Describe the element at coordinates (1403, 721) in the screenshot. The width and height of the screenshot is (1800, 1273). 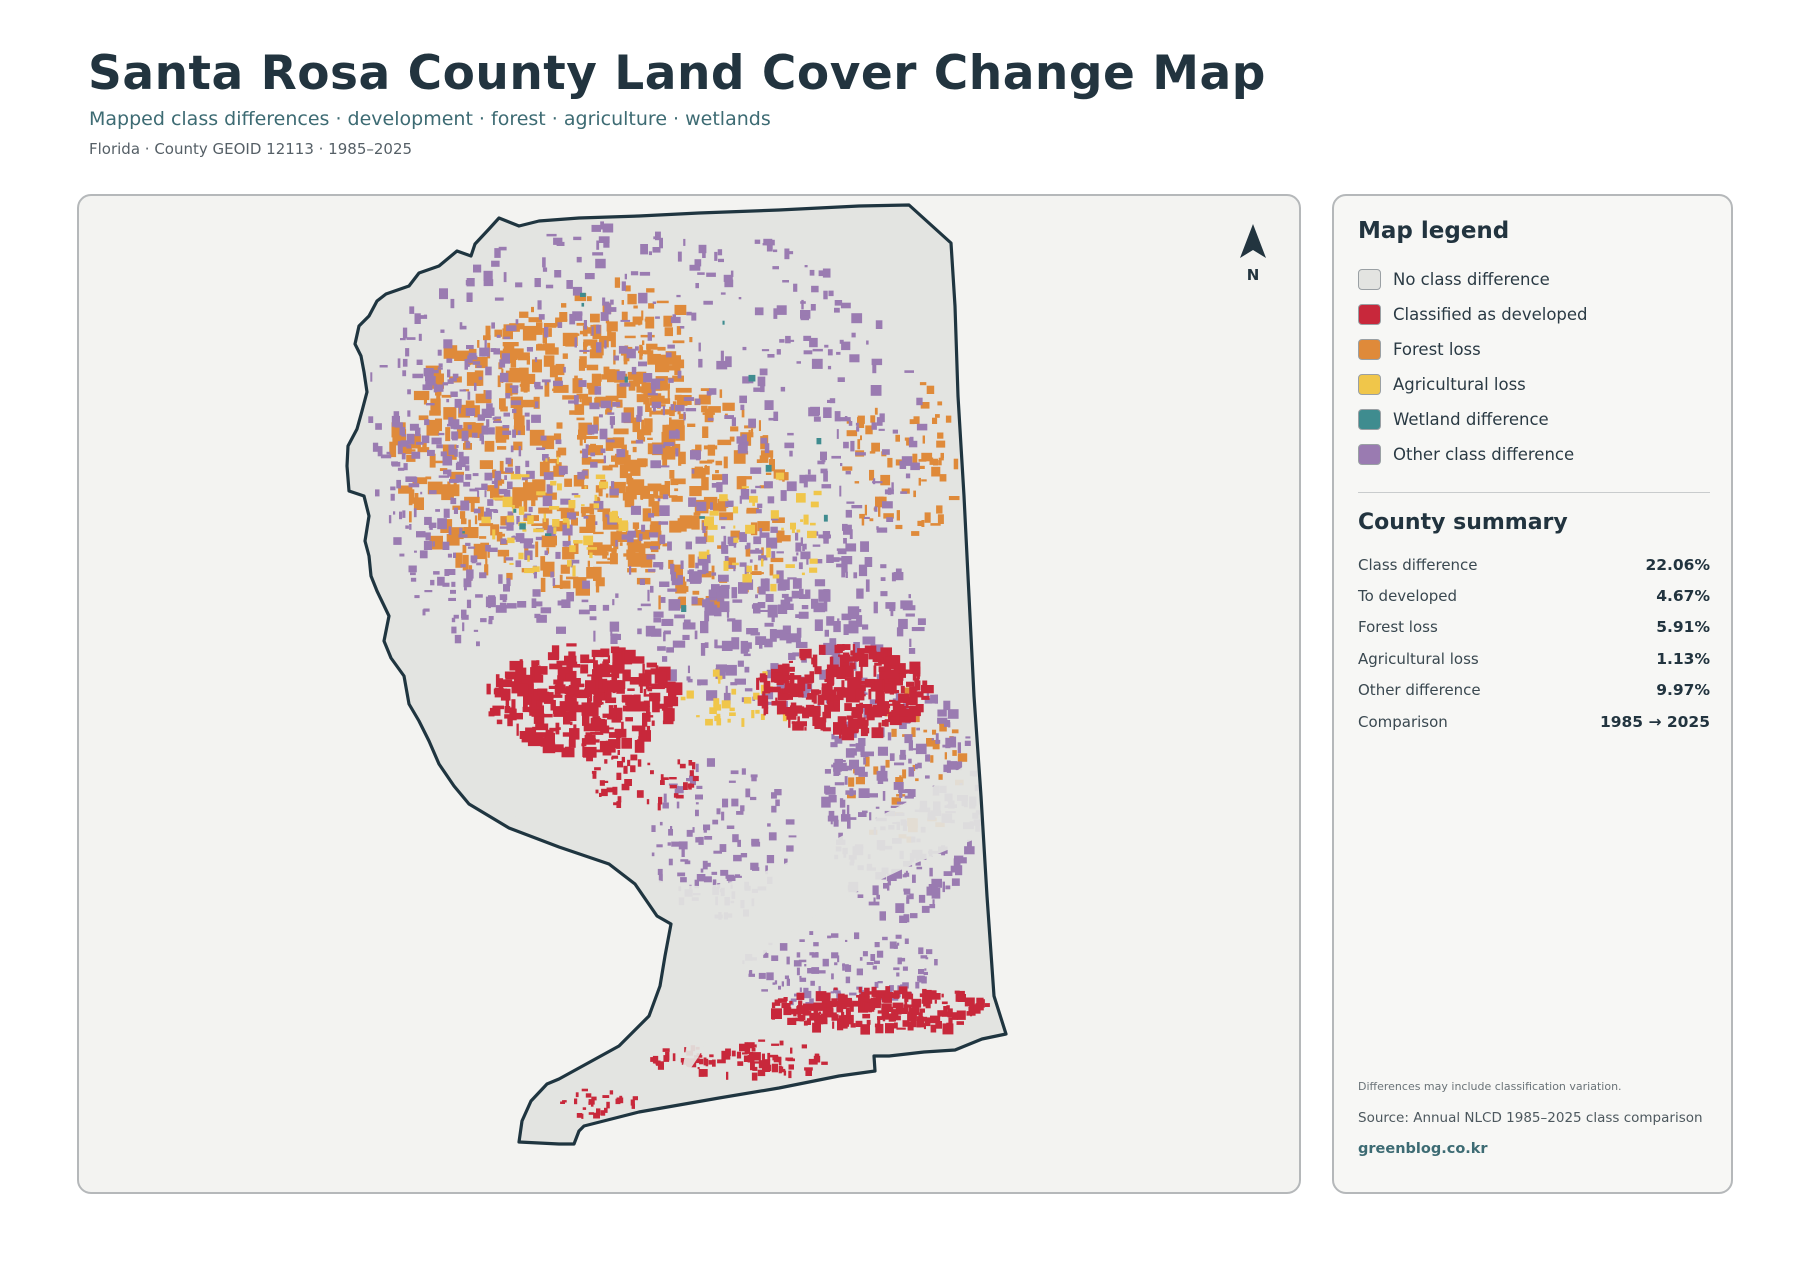
I see `summary-label: Comparison` at that location.